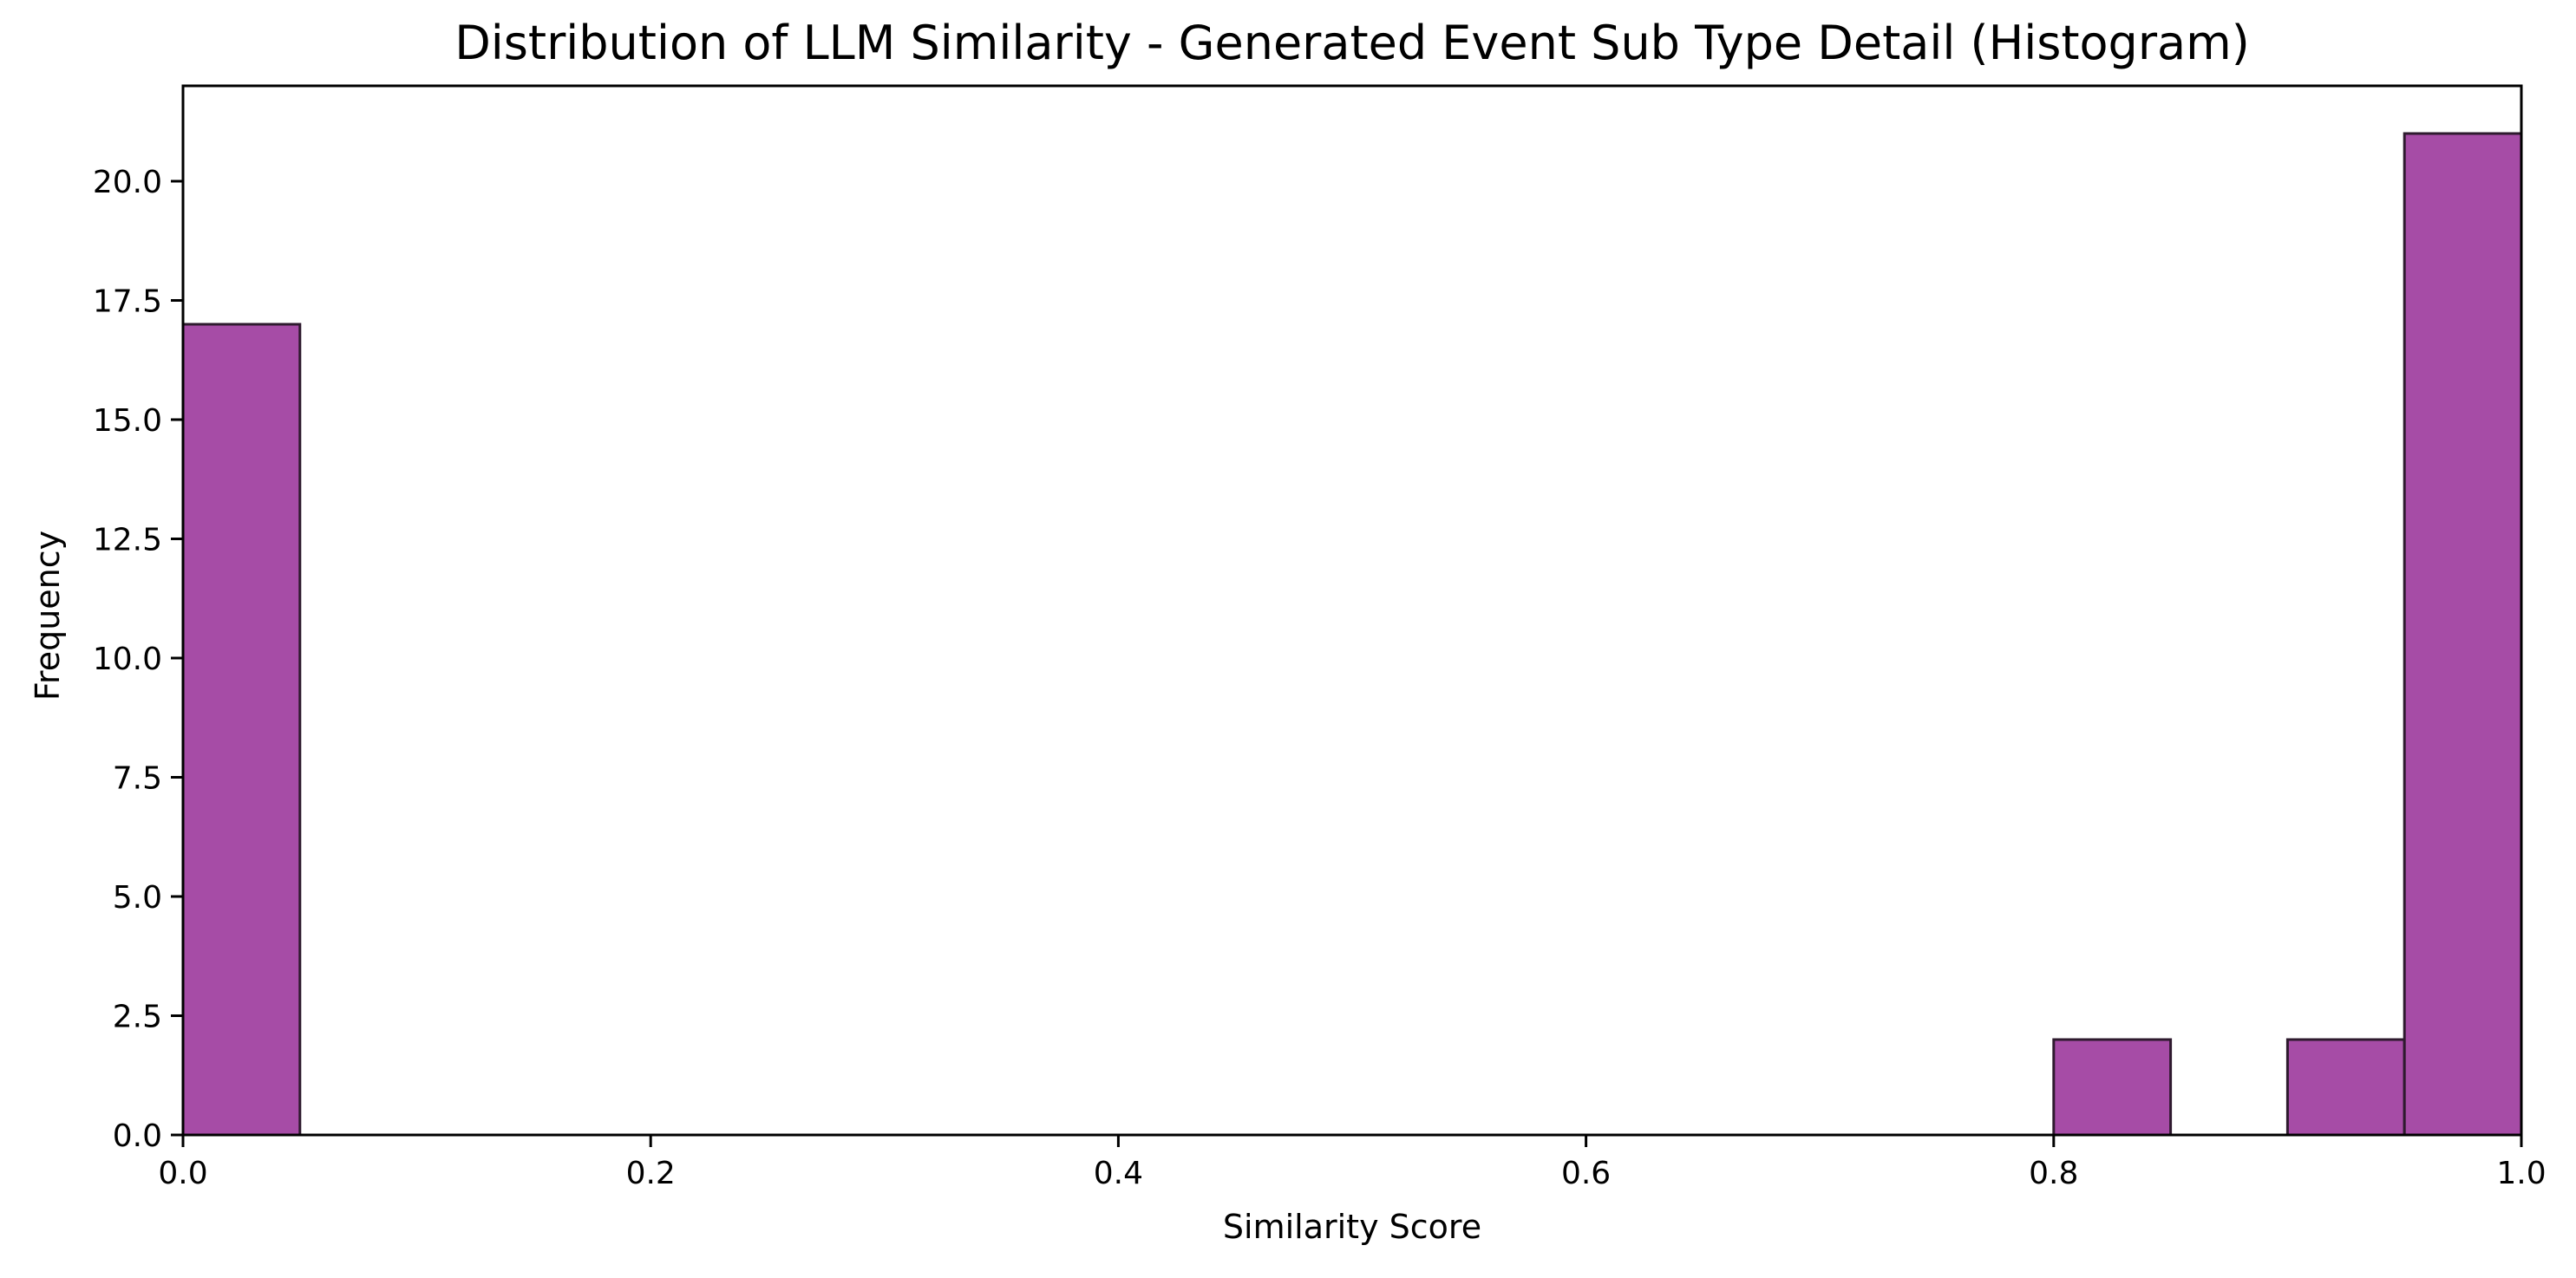 The height and width of the screenshot is (1278, 2576). What do you see at coordinates (137, 1136) in the screenshot?
I see `y-tick-label: 0.0` at bounding box center [137, 1136].